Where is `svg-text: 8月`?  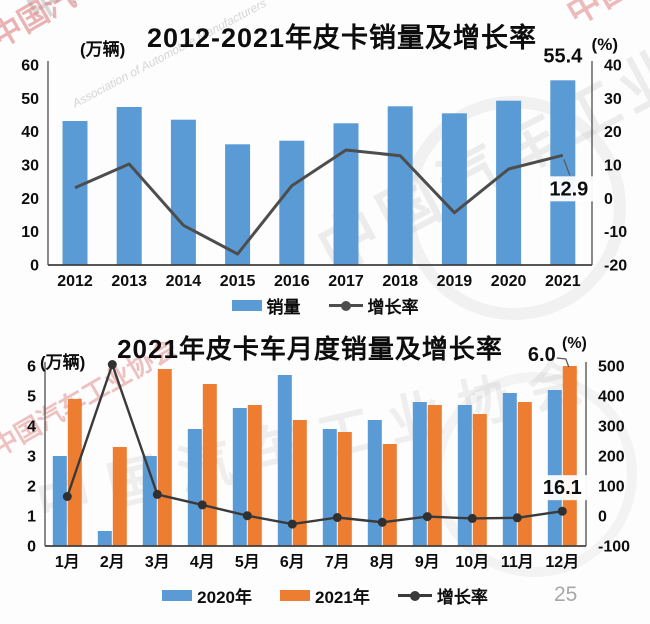 svg-text: 8月 is located at coordinates (382, 562).